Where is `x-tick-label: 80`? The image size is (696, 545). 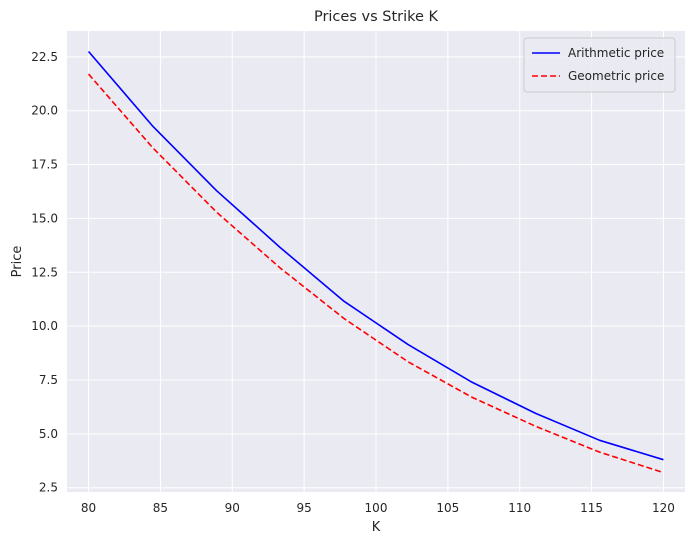 x-tick-label: 80 is located at coordinates (88, 508).